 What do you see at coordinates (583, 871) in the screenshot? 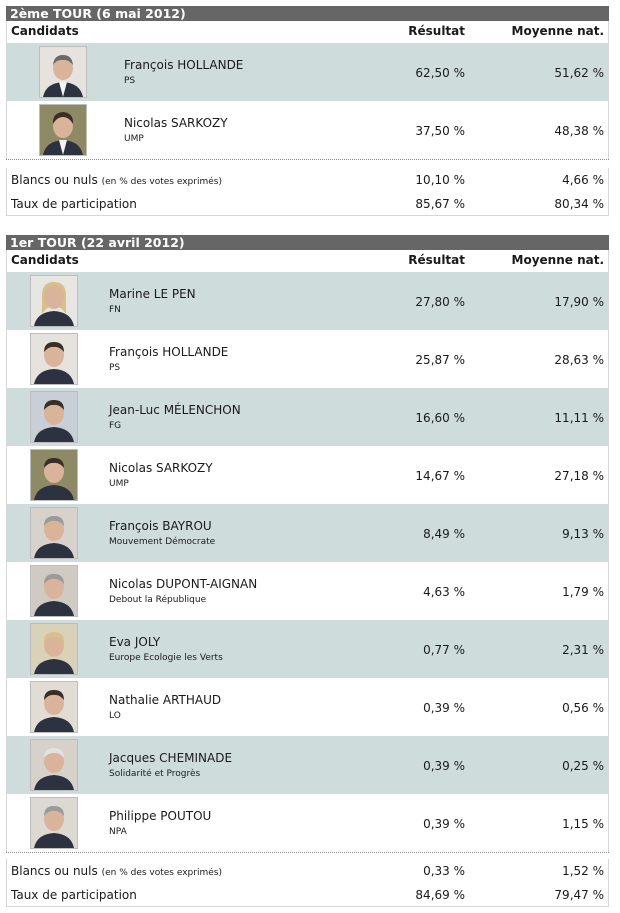
I see `blank-votes-national: 1,52 %` at bounding box center [583, 871].